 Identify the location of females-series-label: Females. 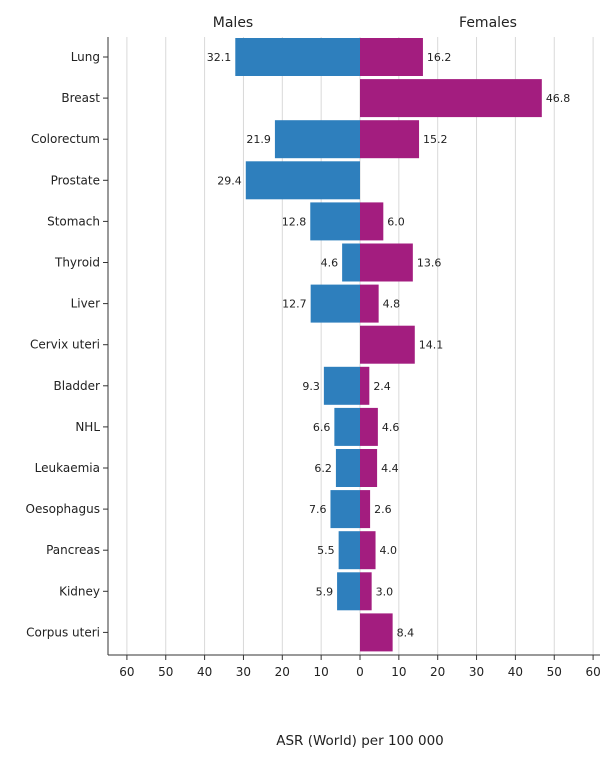
(488, 23).